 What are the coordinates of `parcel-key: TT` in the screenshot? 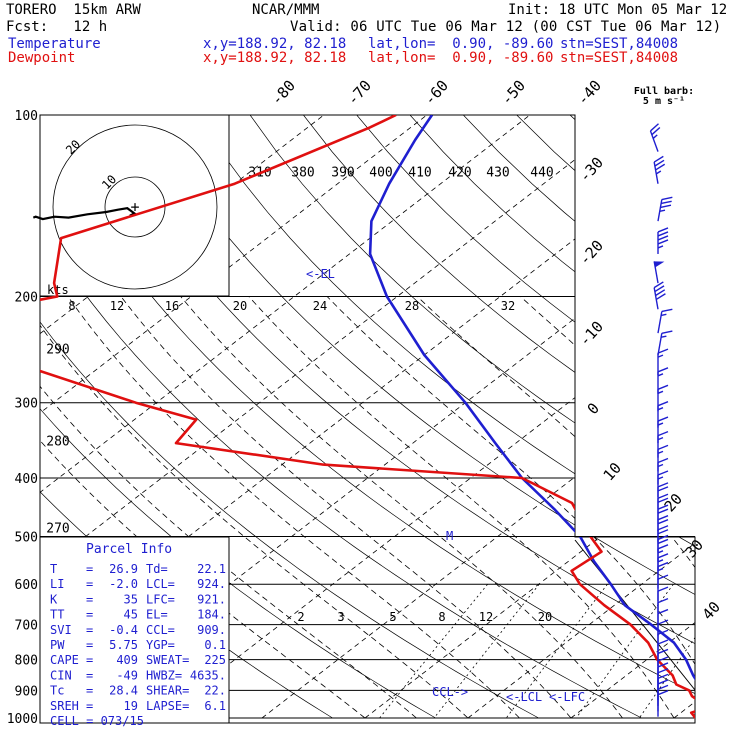 It's located at (57, 615).